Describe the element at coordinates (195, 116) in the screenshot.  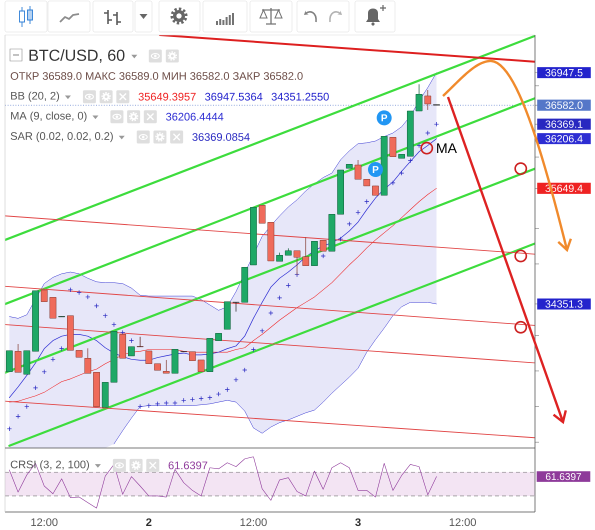
I see `annotation: 36206.4444` at that location.